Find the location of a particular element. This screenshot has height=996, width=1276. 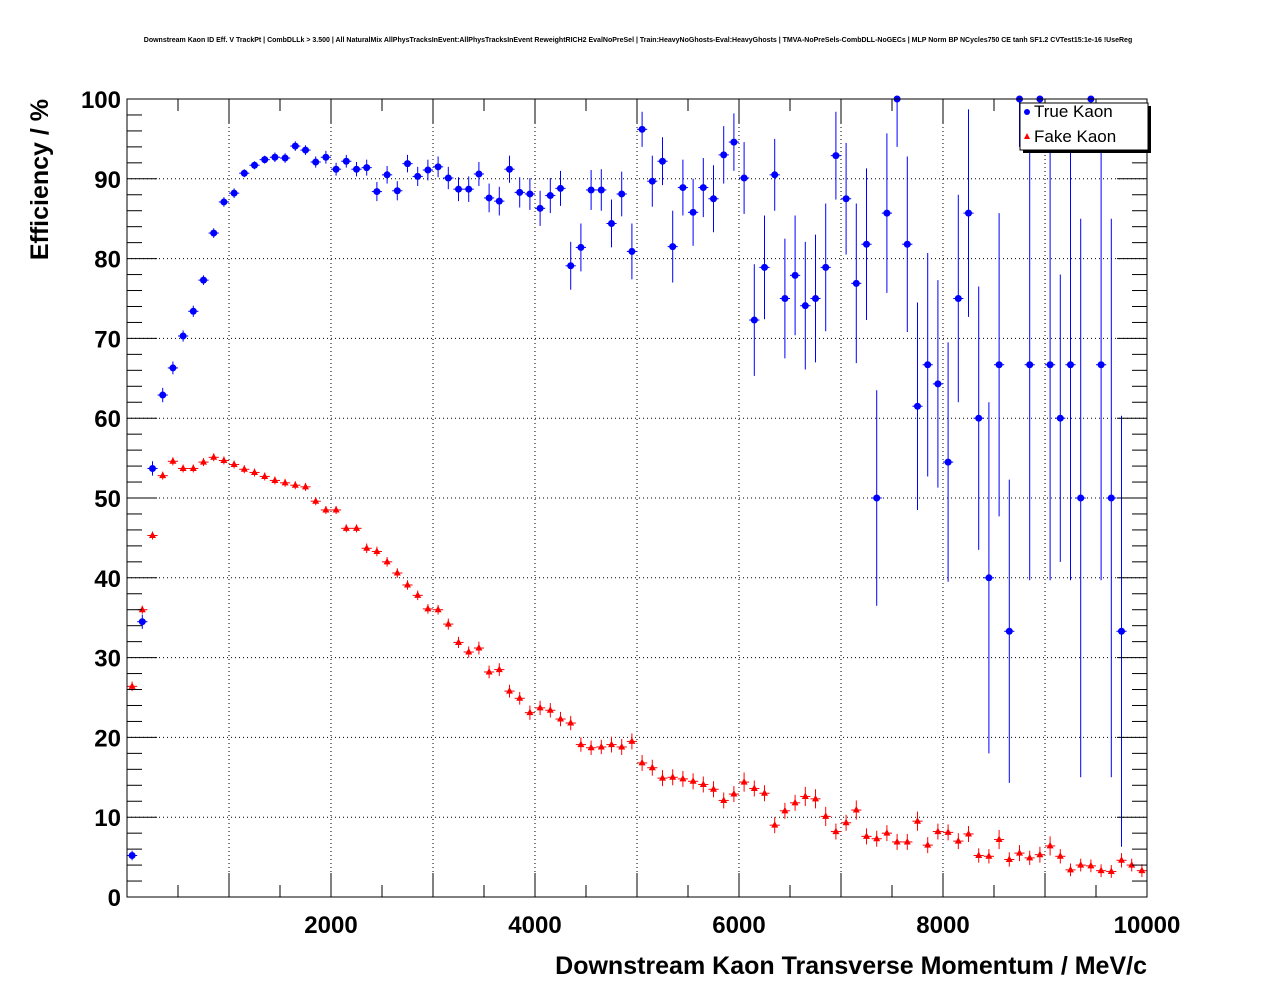

y-tick-label: 30 is located at coordinates (107, 659).